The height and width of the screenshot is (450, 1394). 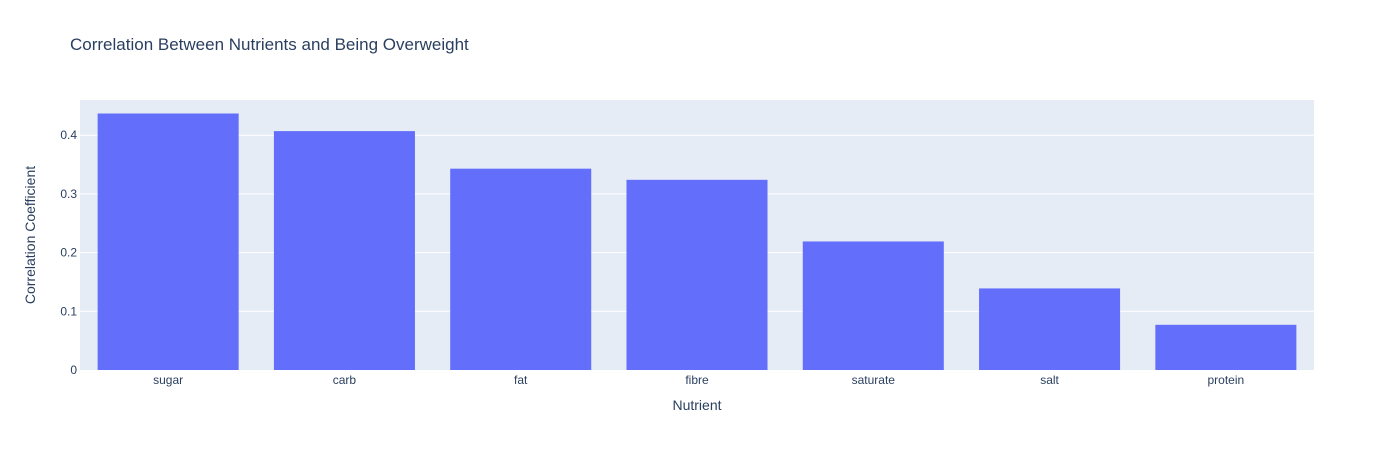 I want to click on bar-fibre, so click(x=697, y=274).